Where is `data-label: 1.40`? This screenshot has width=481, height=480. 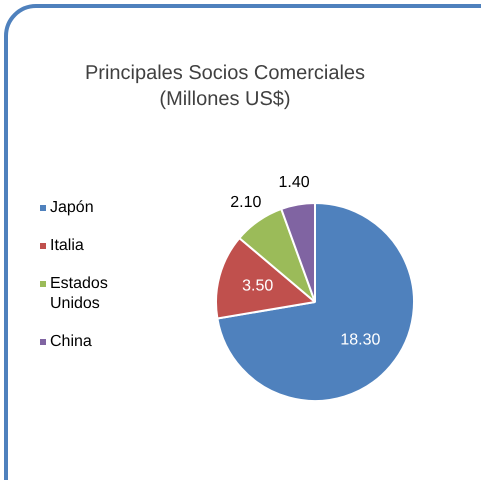 data-label: 1.40 is located at coordinates (294, 183).